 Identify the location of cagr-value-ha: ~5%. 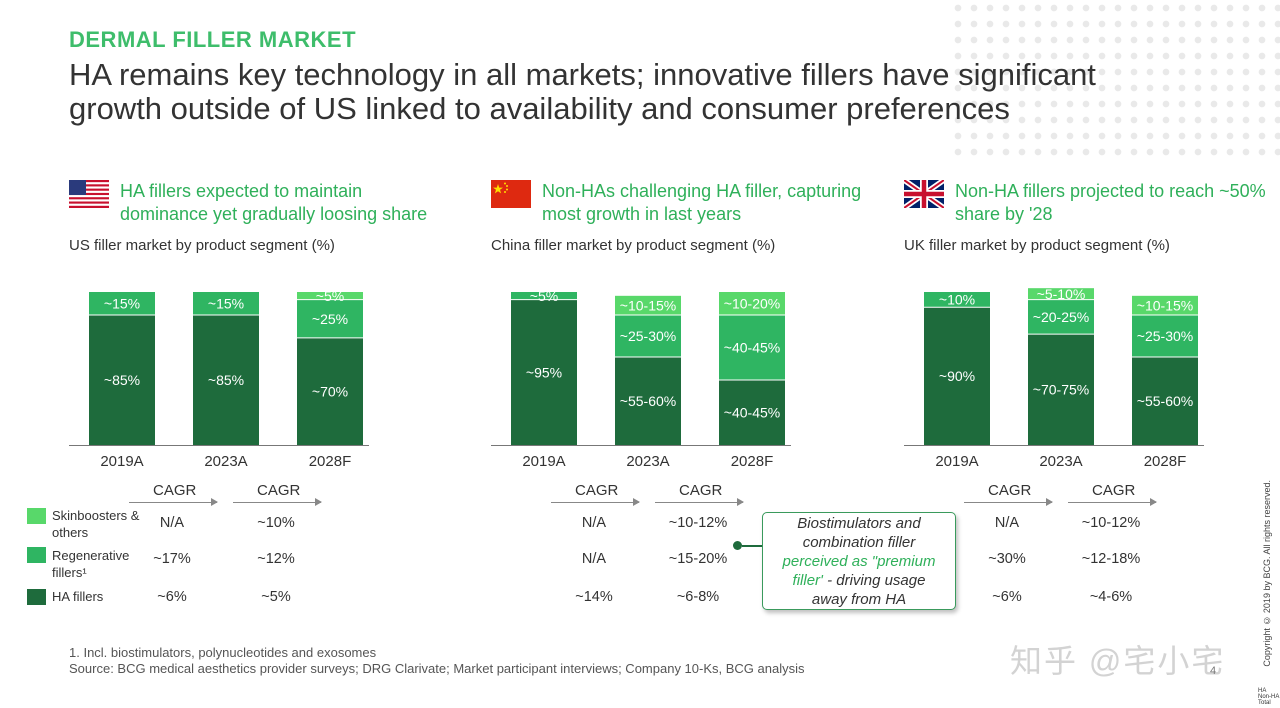
(276, 597).